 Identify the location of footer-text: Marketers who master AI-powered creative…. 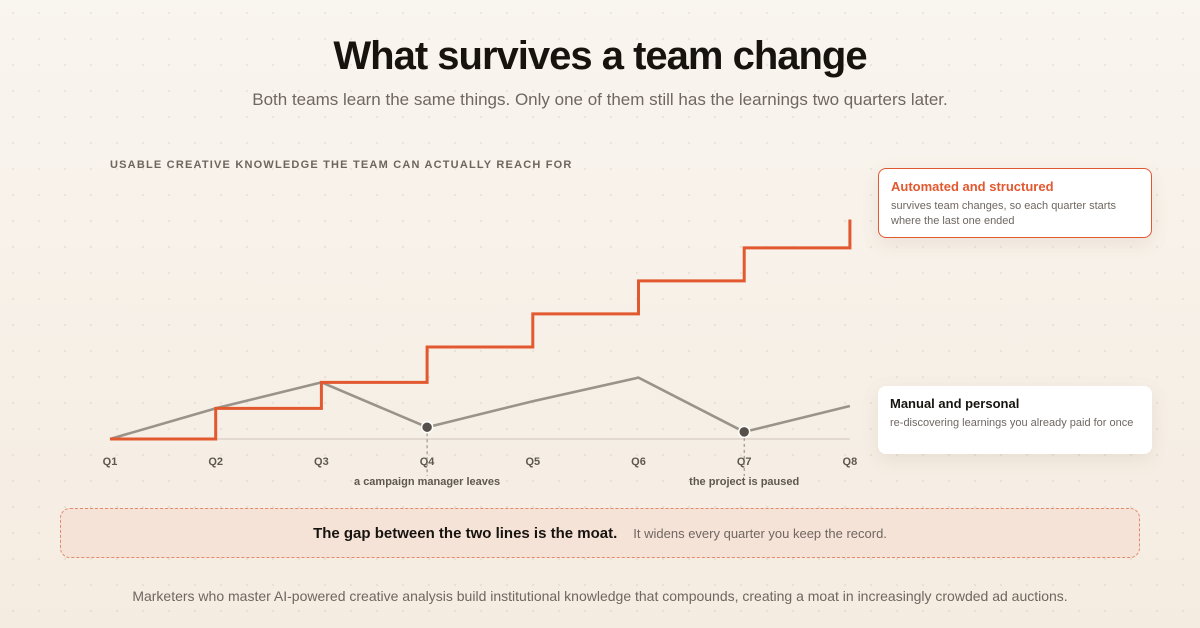
(600, 596).